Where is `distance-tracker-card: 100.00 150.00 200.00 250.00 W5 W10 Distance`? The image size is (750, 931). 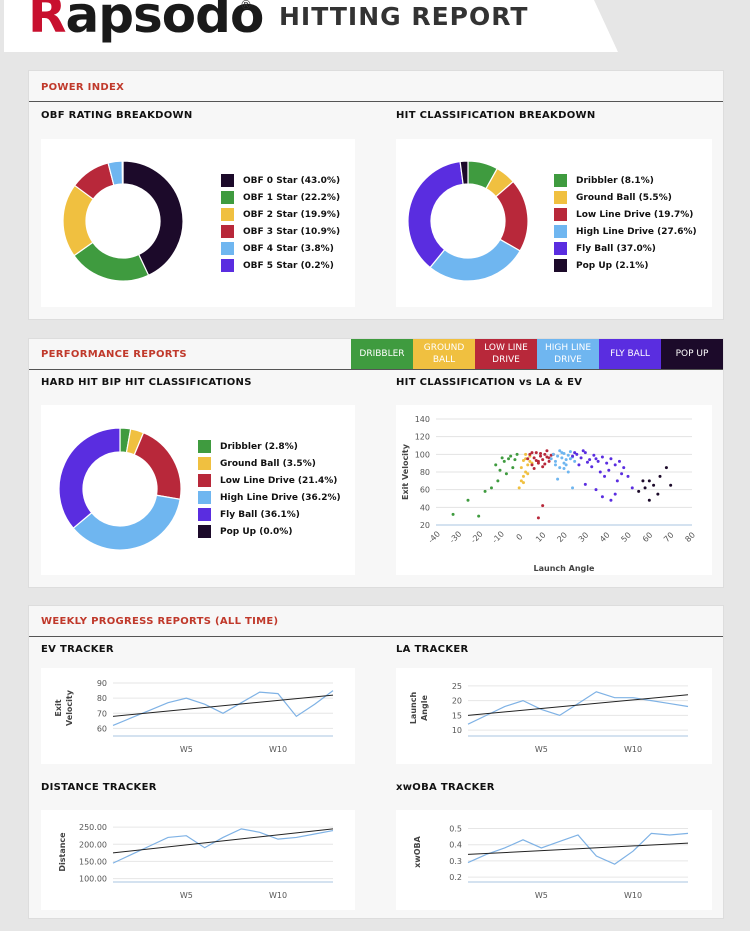 distance-tracker-card: 100.00 150.00 200.00 250.00 W5 W10 Distance is located at coordinates (198, 860).